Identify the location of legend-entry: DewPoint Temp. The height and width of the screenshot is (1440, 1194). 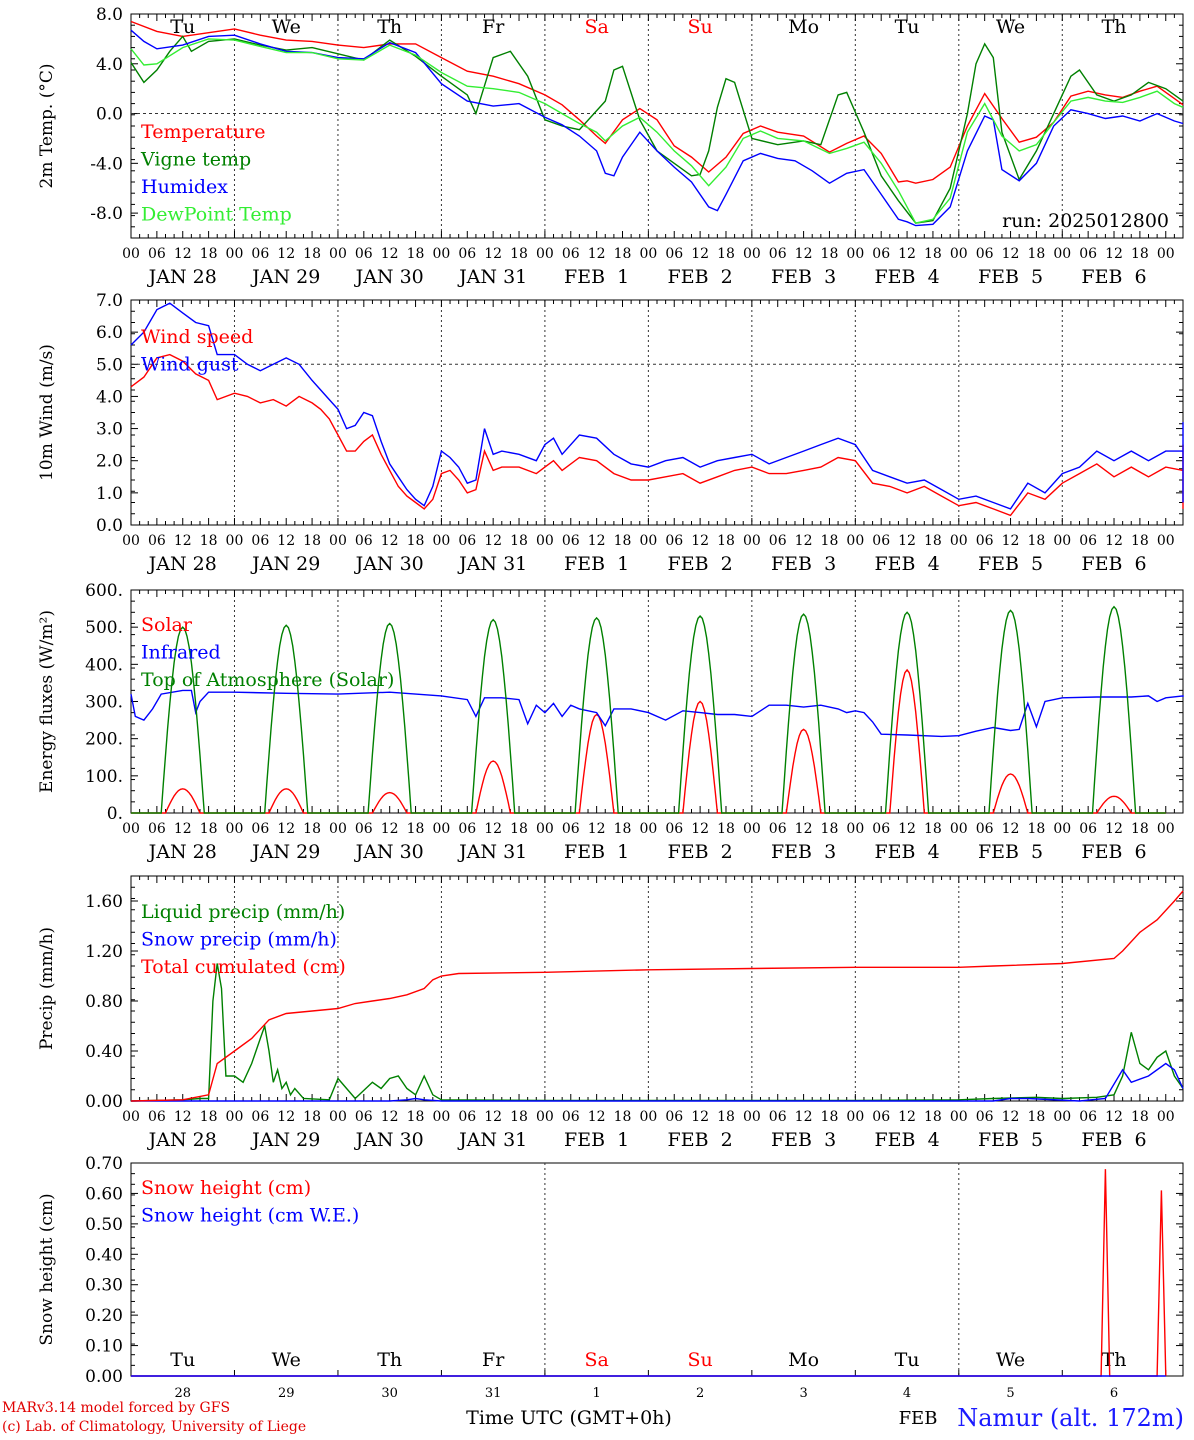
(216, 215).